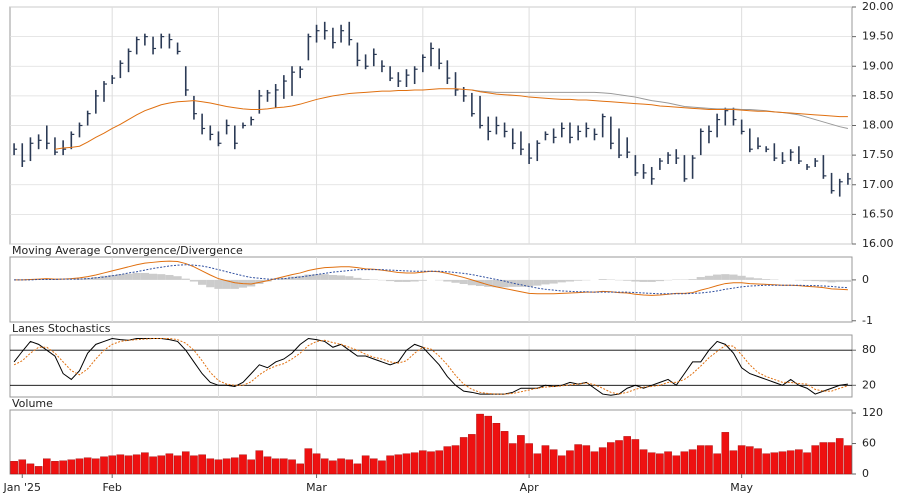 Image resolution: width=900 pixels, height=500 pixels. Describe the element at coordinates (878, 95) in the screenshot. I see `y-tick-label: 18.50` at that location.